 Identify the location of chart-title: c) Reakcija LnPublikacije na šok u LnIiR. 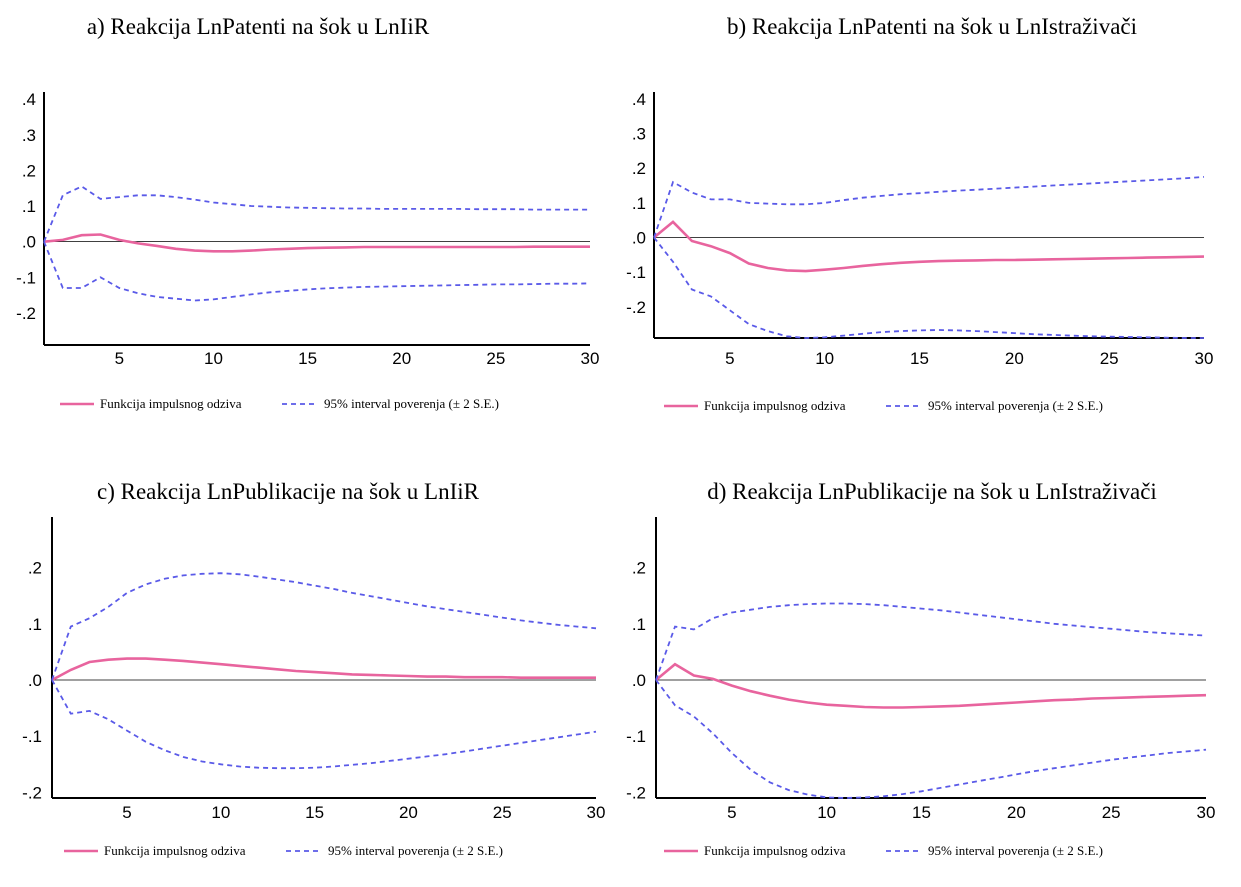
(288, 491).